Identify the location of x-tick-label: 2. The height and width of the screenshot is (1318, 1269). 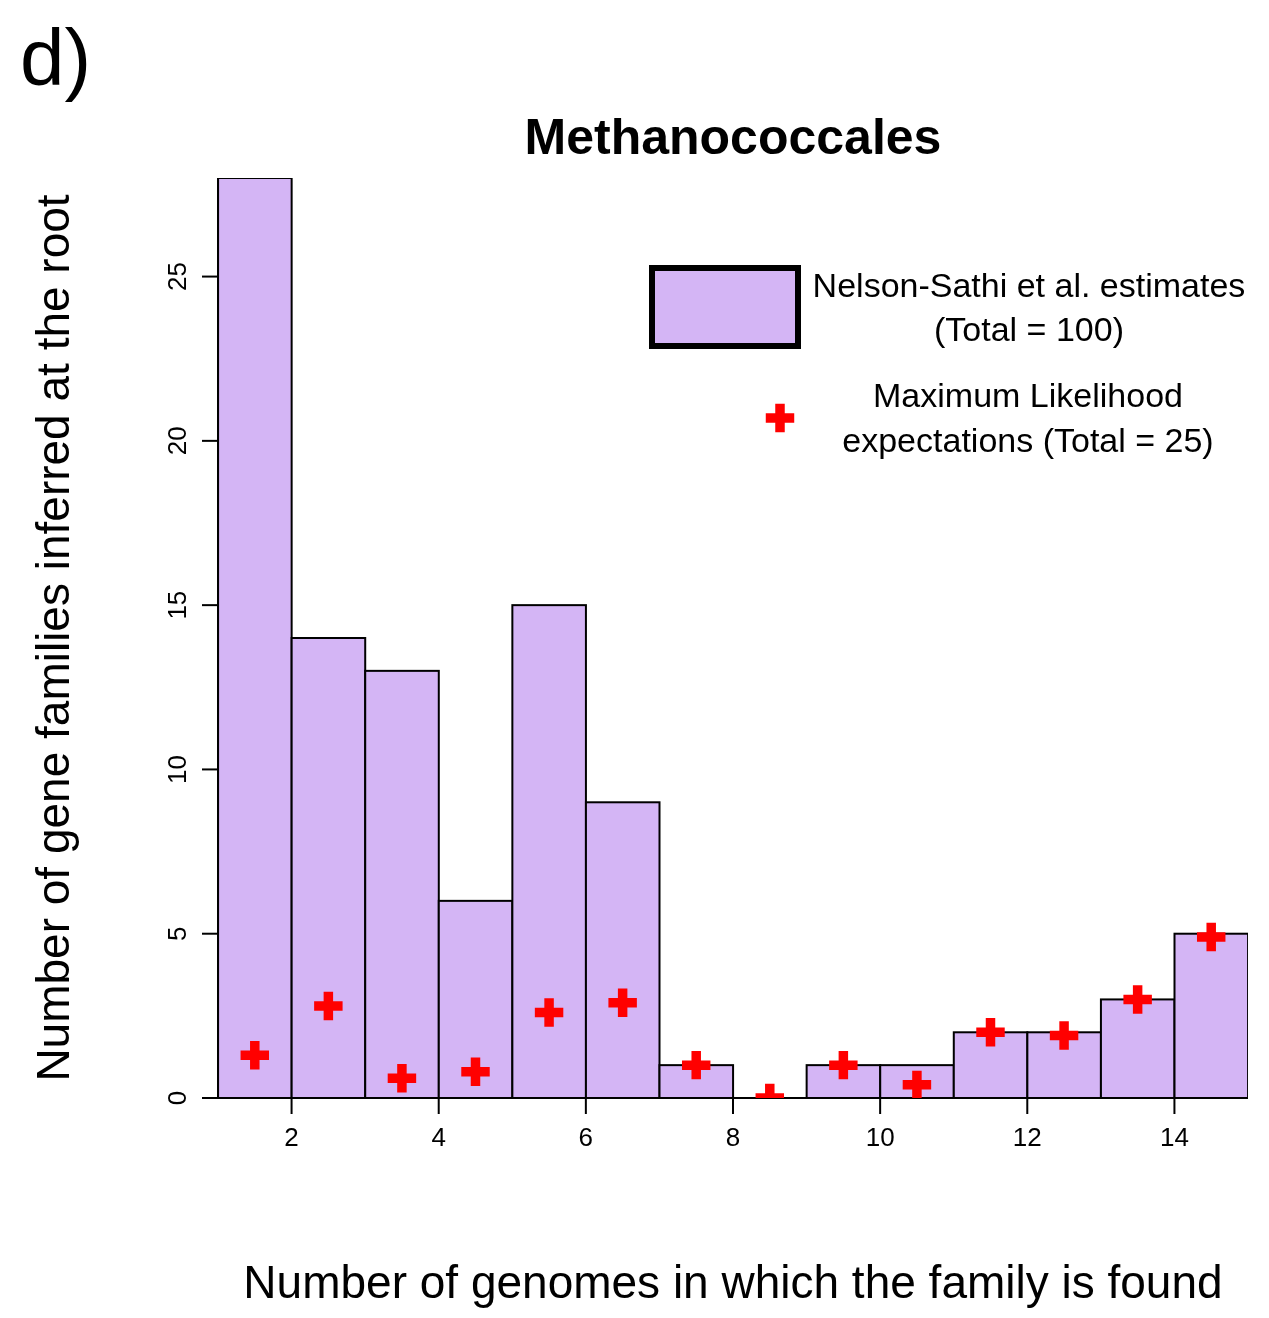
(291, 1137).